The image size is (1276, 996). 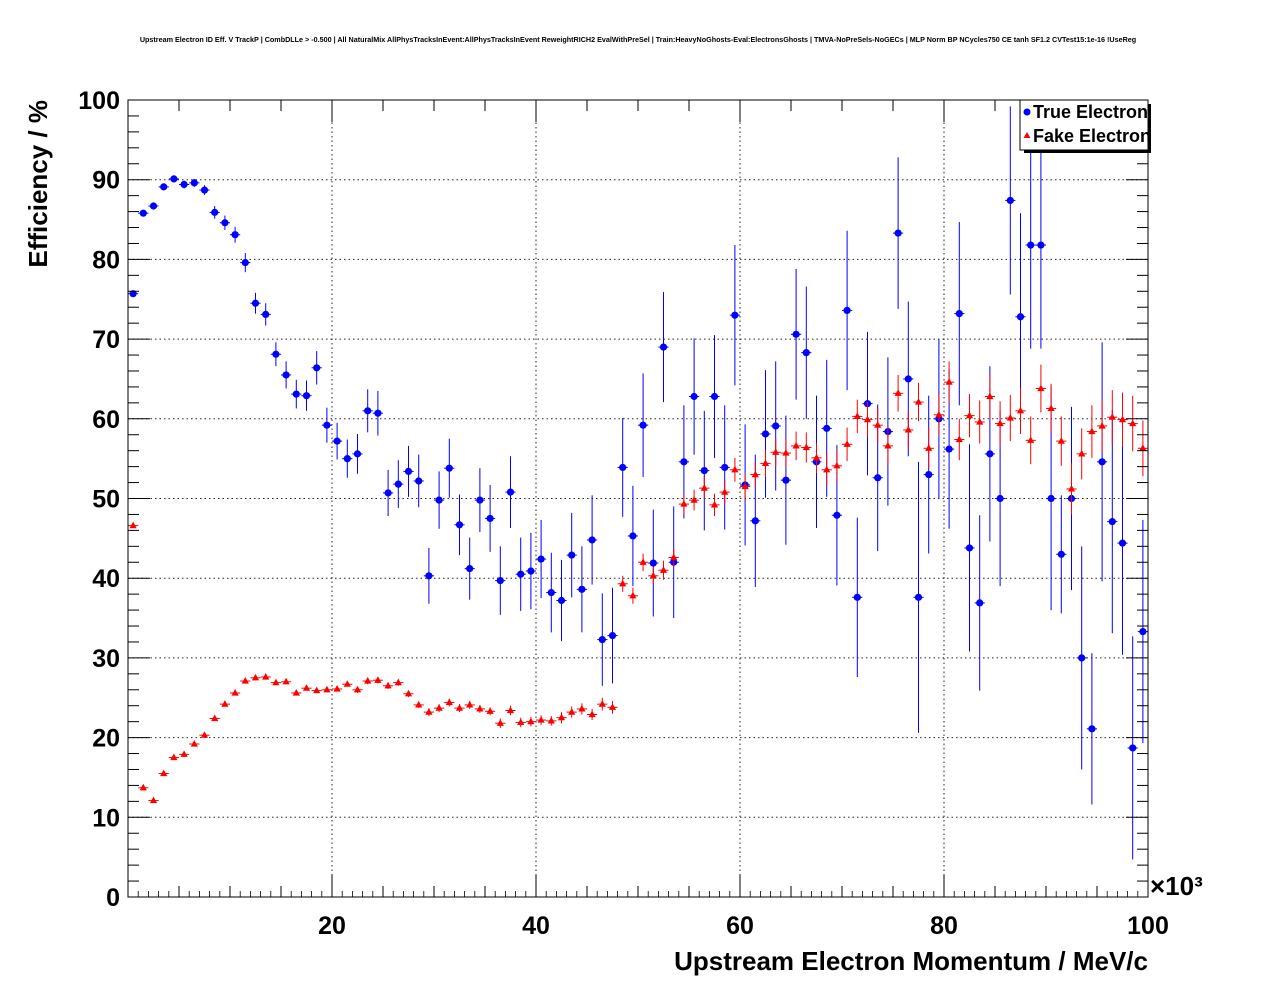 What do you see at coordinates (1092, 136) in the screenshot?
I see `legend-label-fake-electron: Fake Electron` at bounding box center [1092, 136].